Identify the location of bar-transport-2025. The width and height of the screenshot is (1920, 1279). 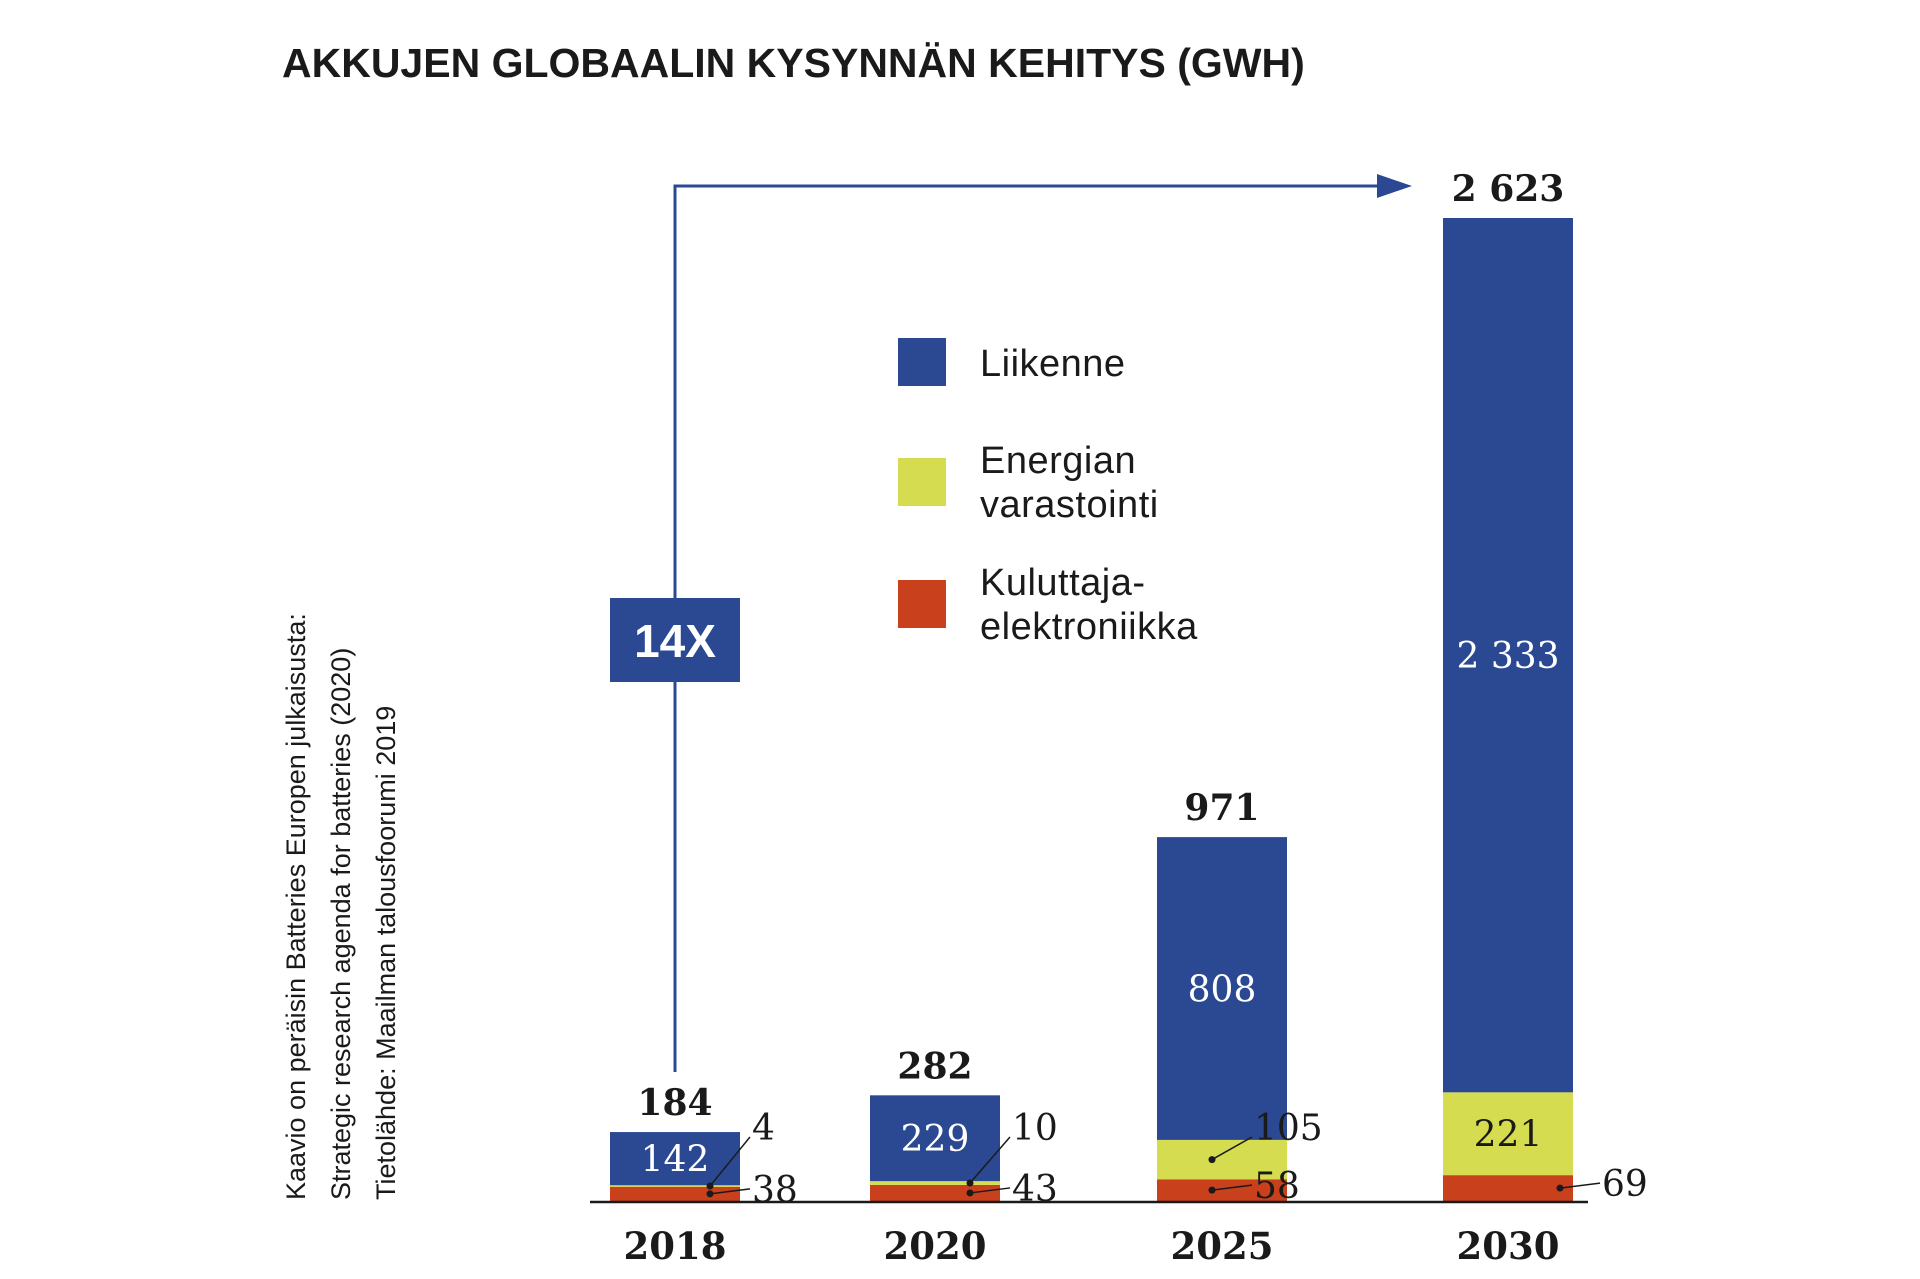
(1222, 988).